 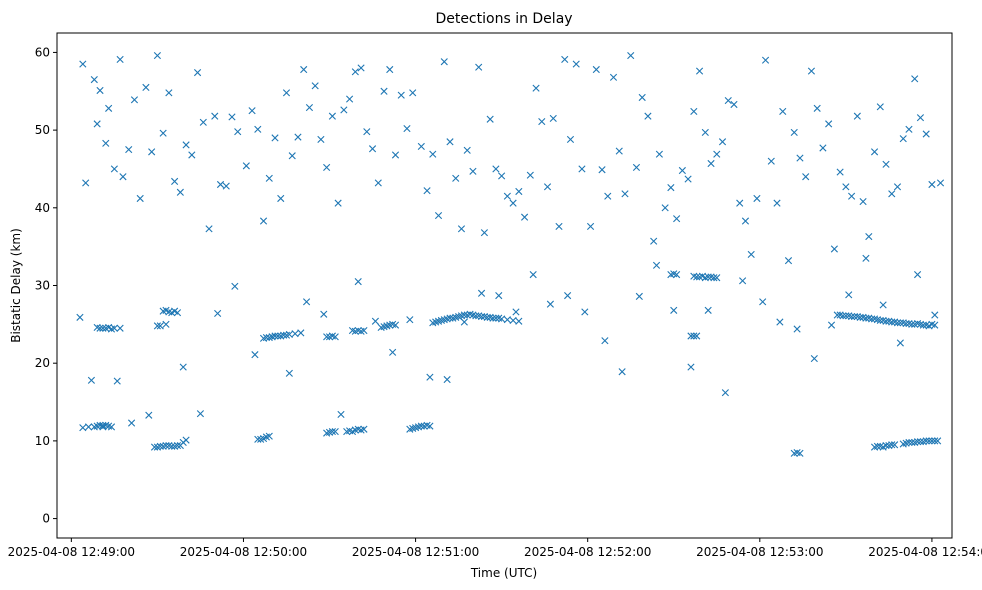 I want to click on x-tick-label: 2025-04-08 12:54:00, so click(x=925, y=552).